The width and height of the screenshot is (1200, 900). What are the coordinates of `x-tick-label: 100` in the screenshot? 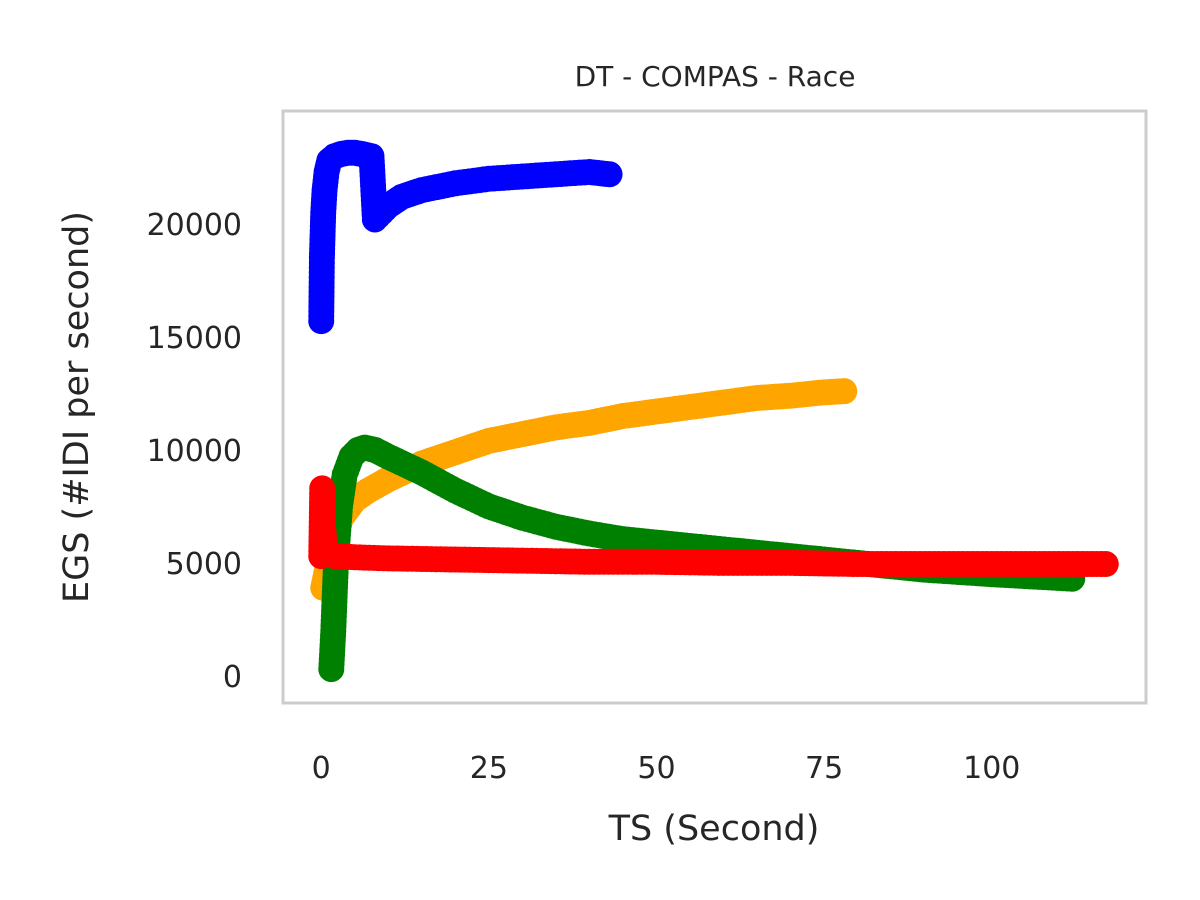 It's located at (991, 768).